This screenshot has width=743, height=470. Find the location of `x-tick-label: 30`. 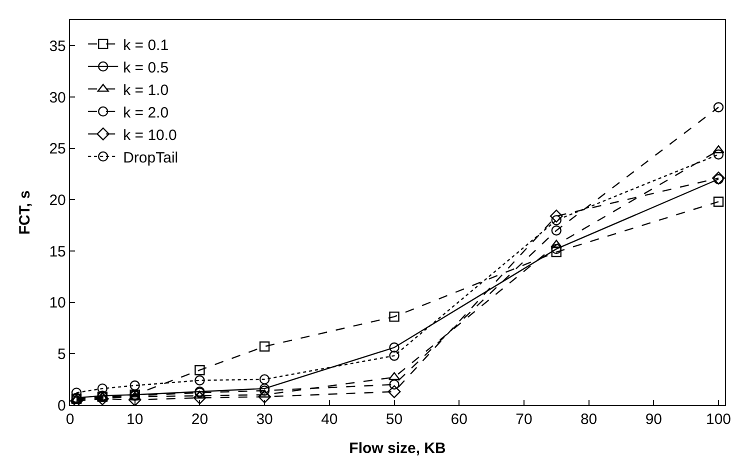

x-tick-label: 30 is located at coordinates (264, 419).